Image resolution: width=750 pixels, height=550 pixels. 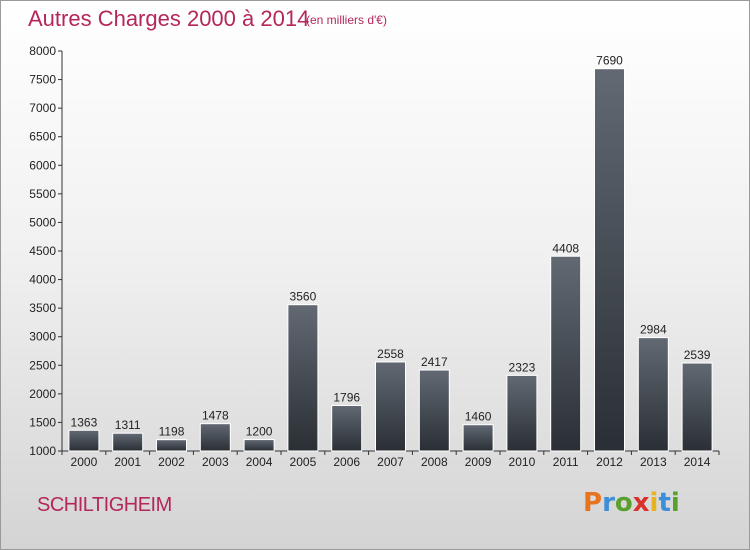 I want to click on proxiti-logo: Proxiti, so click(x=631, y=503).